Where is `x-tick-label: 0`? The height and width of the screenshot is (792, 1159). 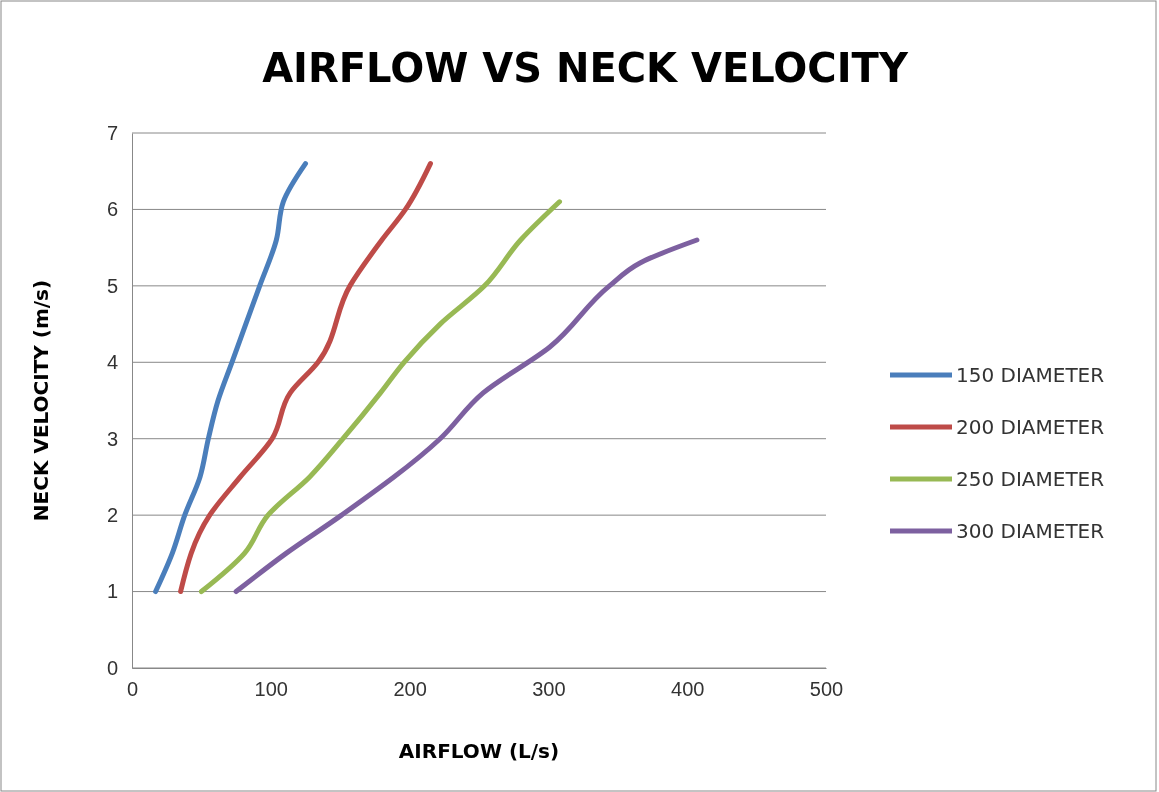 x-tick-label: 0 is located at coordinates (132, 689).